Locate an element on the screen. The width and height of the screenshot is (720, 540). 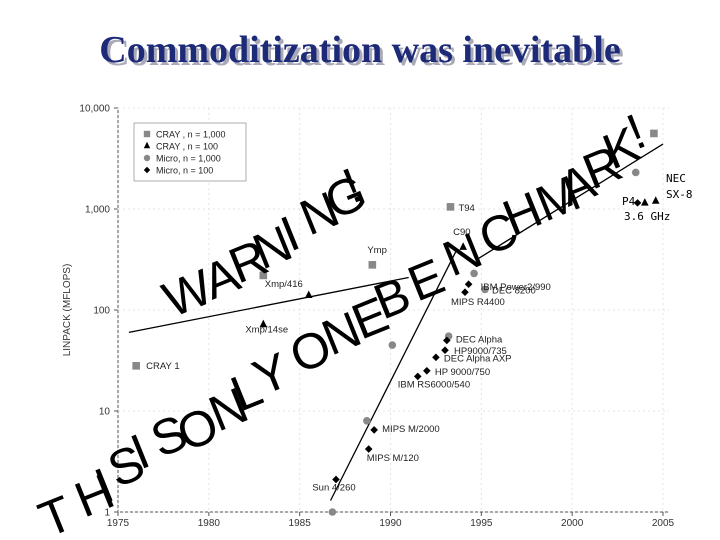
point-label: MIPS R4400 is located at coordinates (478, 302).